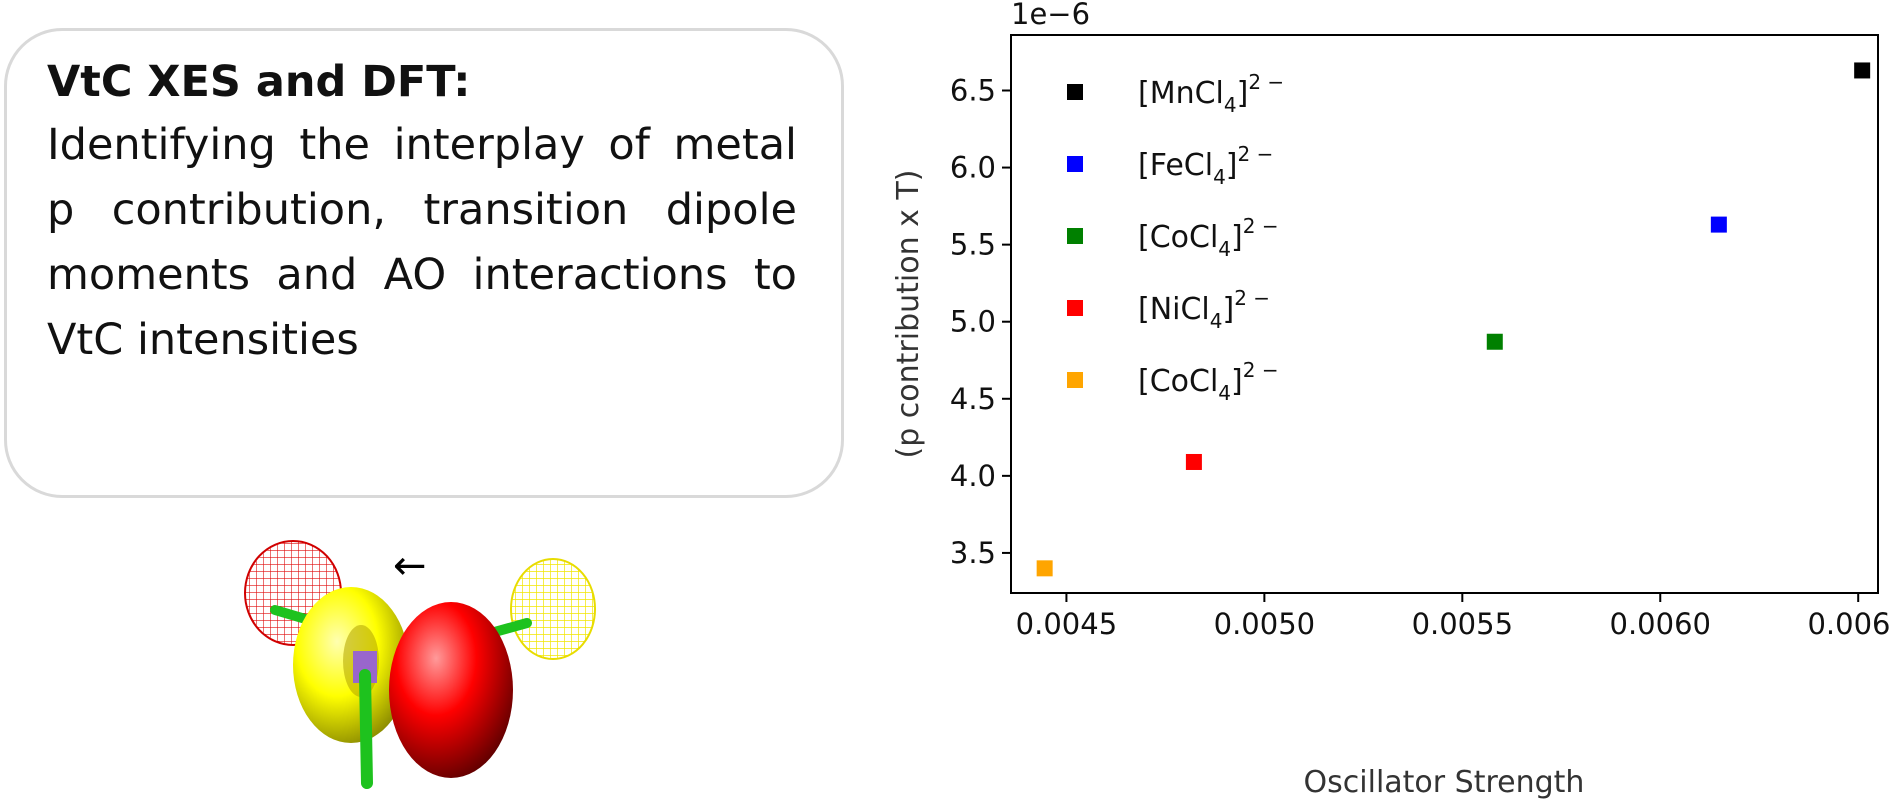 The image size is (1890, 807). Describe the element at coordinates (1205, 165) in the screenshot. I see `legend-label: [FeCl4]2 −` at that location.